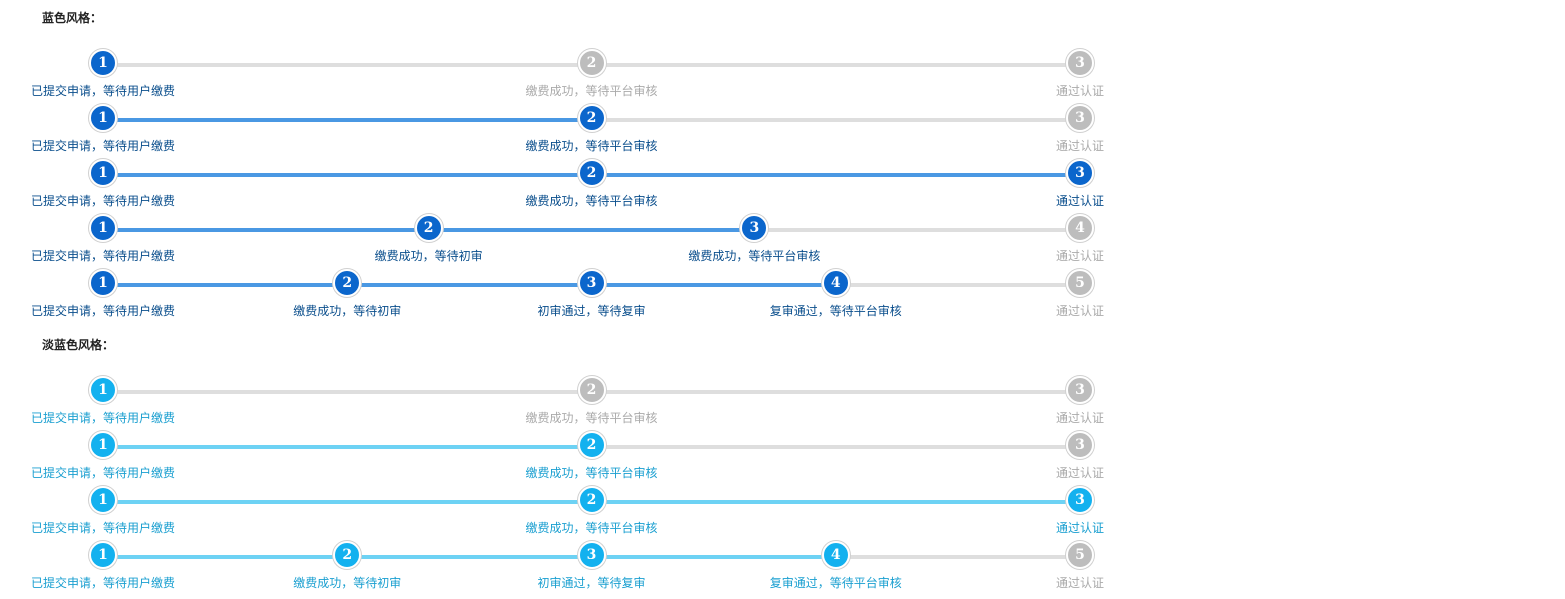 This screenshot has height=599, width=1565. Describe the element at coordinates (78, 345) in the screenshot. I see `section-title: 淡蓝色风格：` at that location.